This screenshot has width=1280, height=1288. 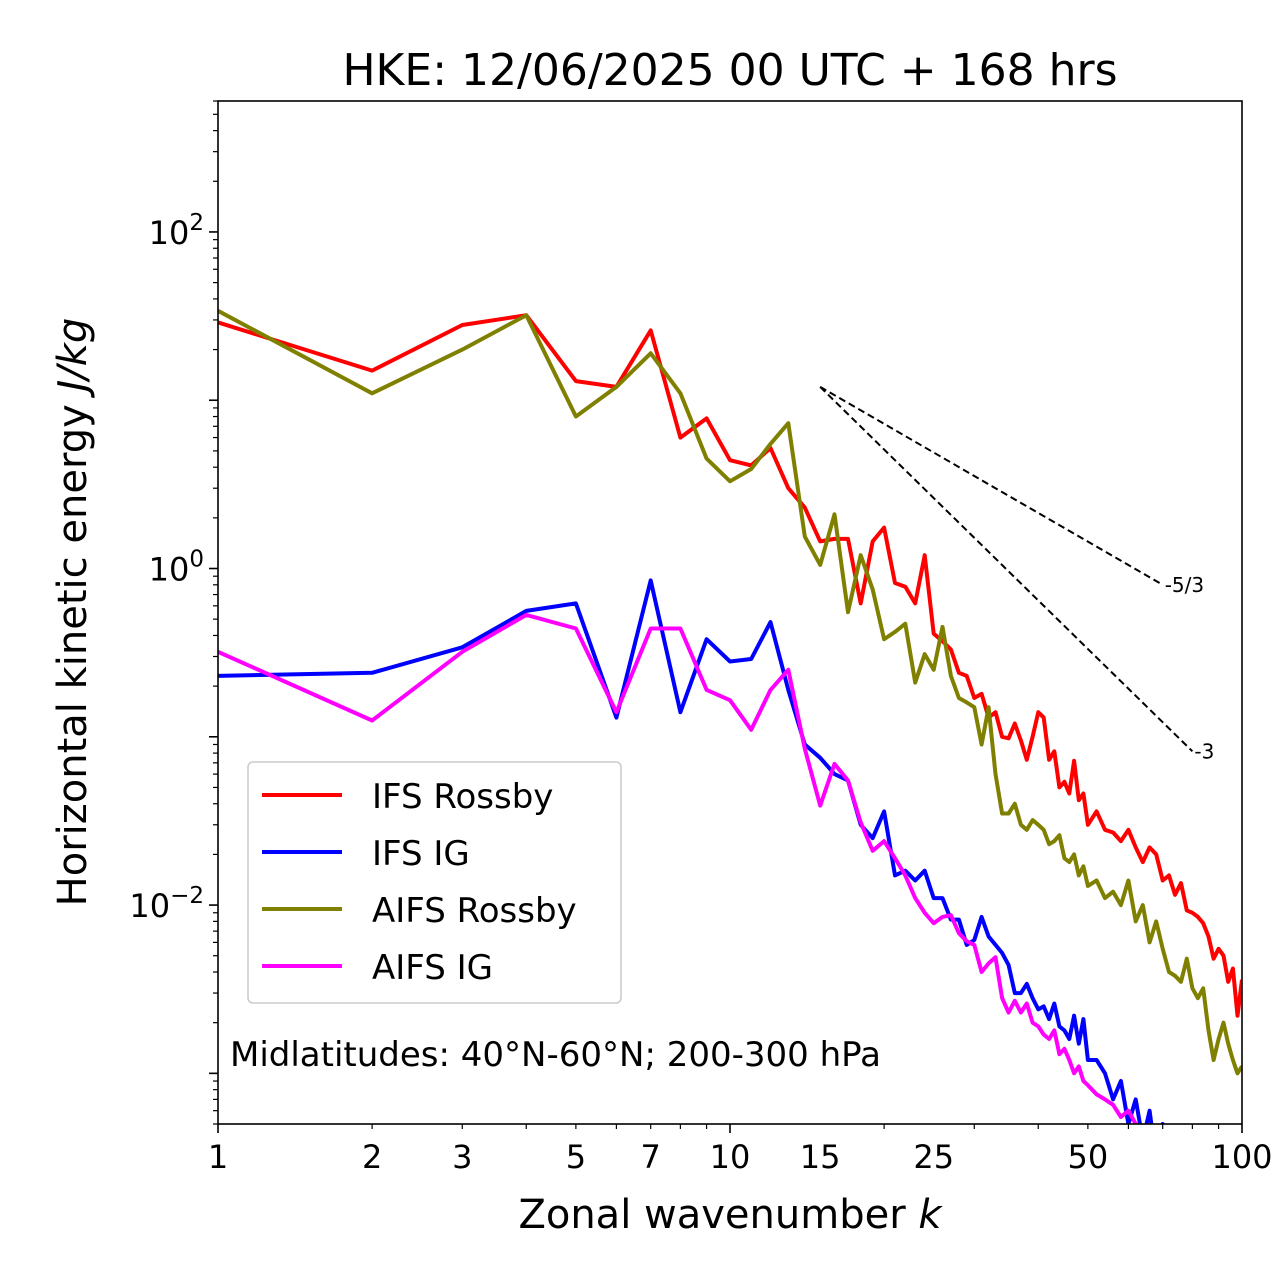 What do you see at coordinates (555, 1055) in the screenshot?
I see `region-annotation: Midlatitudes: 40°N-60°N; 200-300 hPa` at bounding box center [555, 1055].